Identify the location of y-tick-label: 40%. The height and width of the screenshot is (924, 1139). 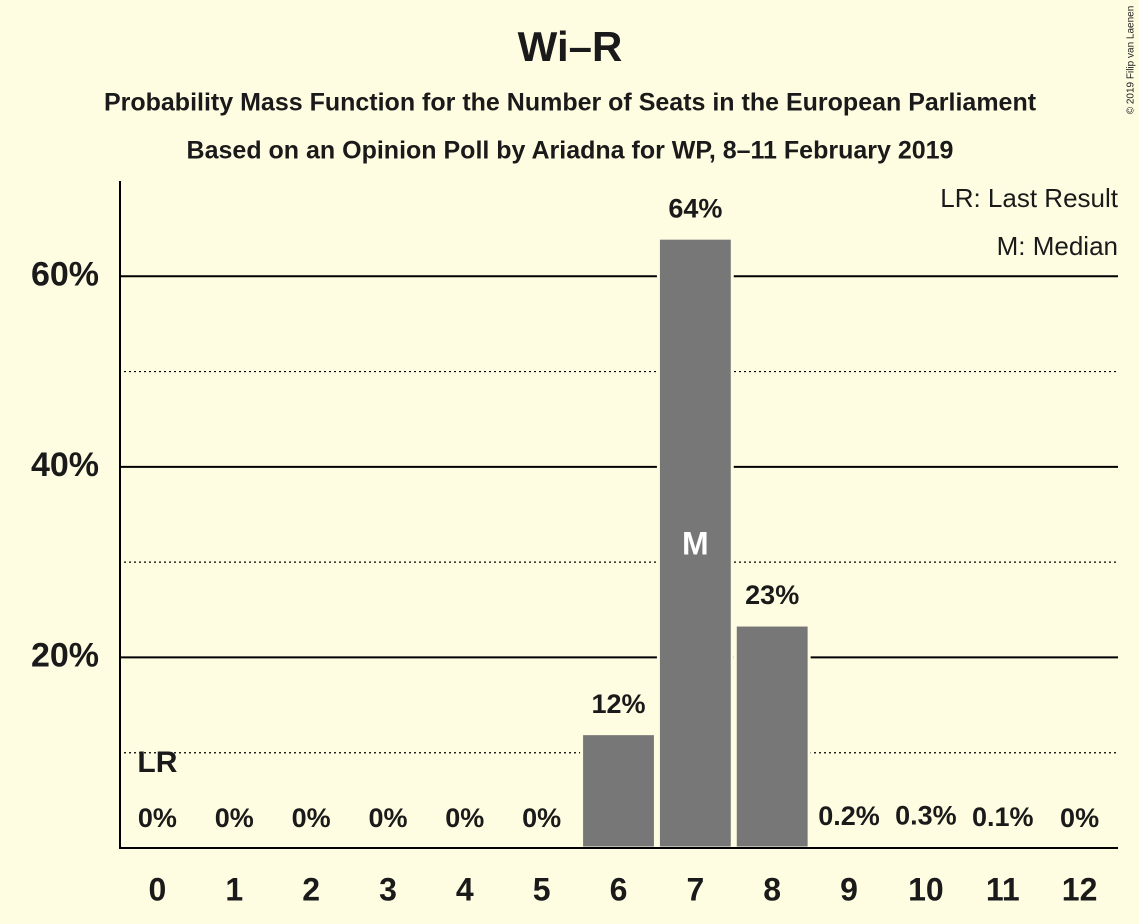
(65, 465).